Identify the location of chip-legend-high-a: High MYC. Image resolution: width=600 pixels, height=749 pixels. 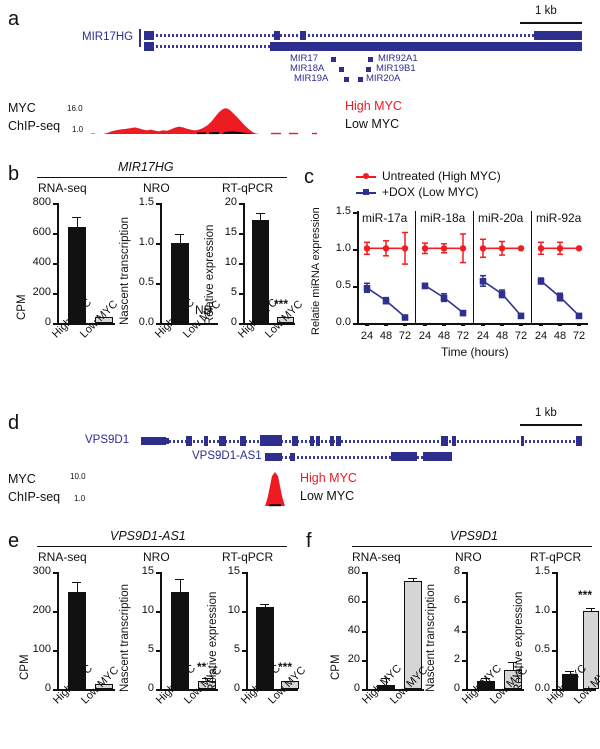
(373, 106).